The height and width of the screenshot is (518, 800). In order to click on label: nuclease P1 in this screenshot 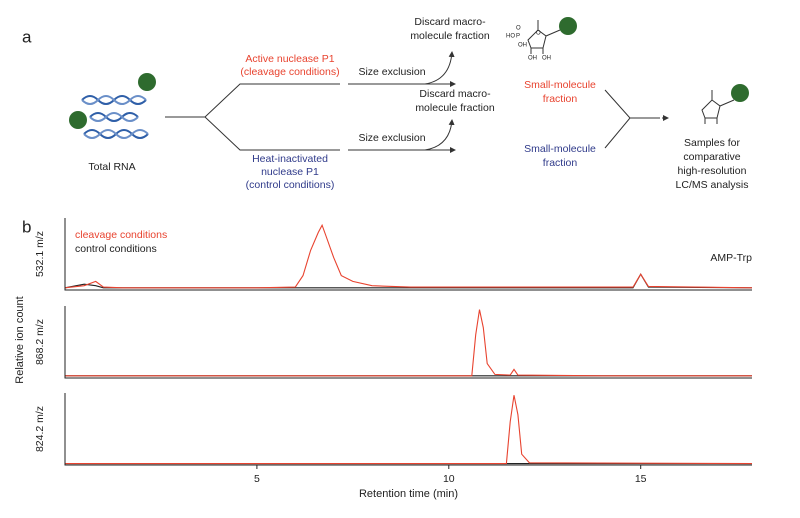, I will do `click(290, 172)`.